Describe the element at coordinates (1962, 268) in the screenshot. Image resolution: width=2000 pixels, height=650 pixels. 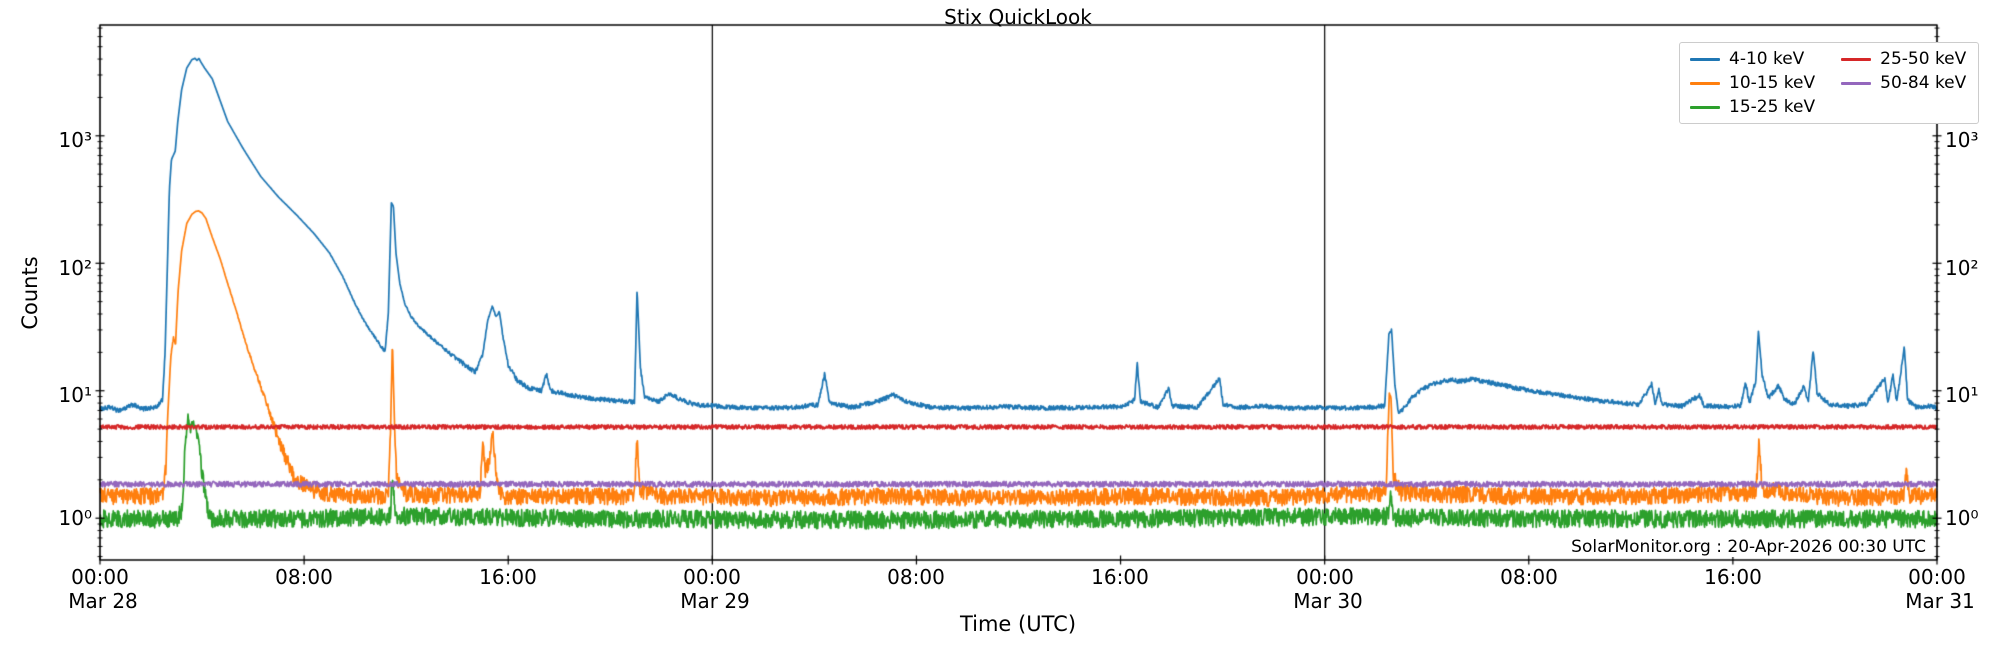
I see `y-tick-label-right-100: 10²` at that location.